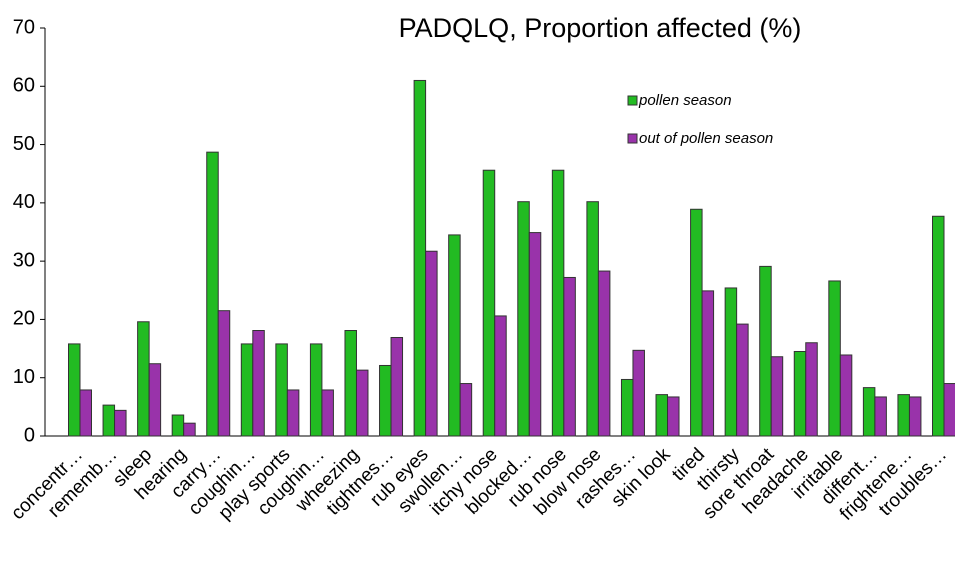  Describe the element at coordinates (706, 138) in the screenshot. I see `legend-label: out of pollen season` at that location.